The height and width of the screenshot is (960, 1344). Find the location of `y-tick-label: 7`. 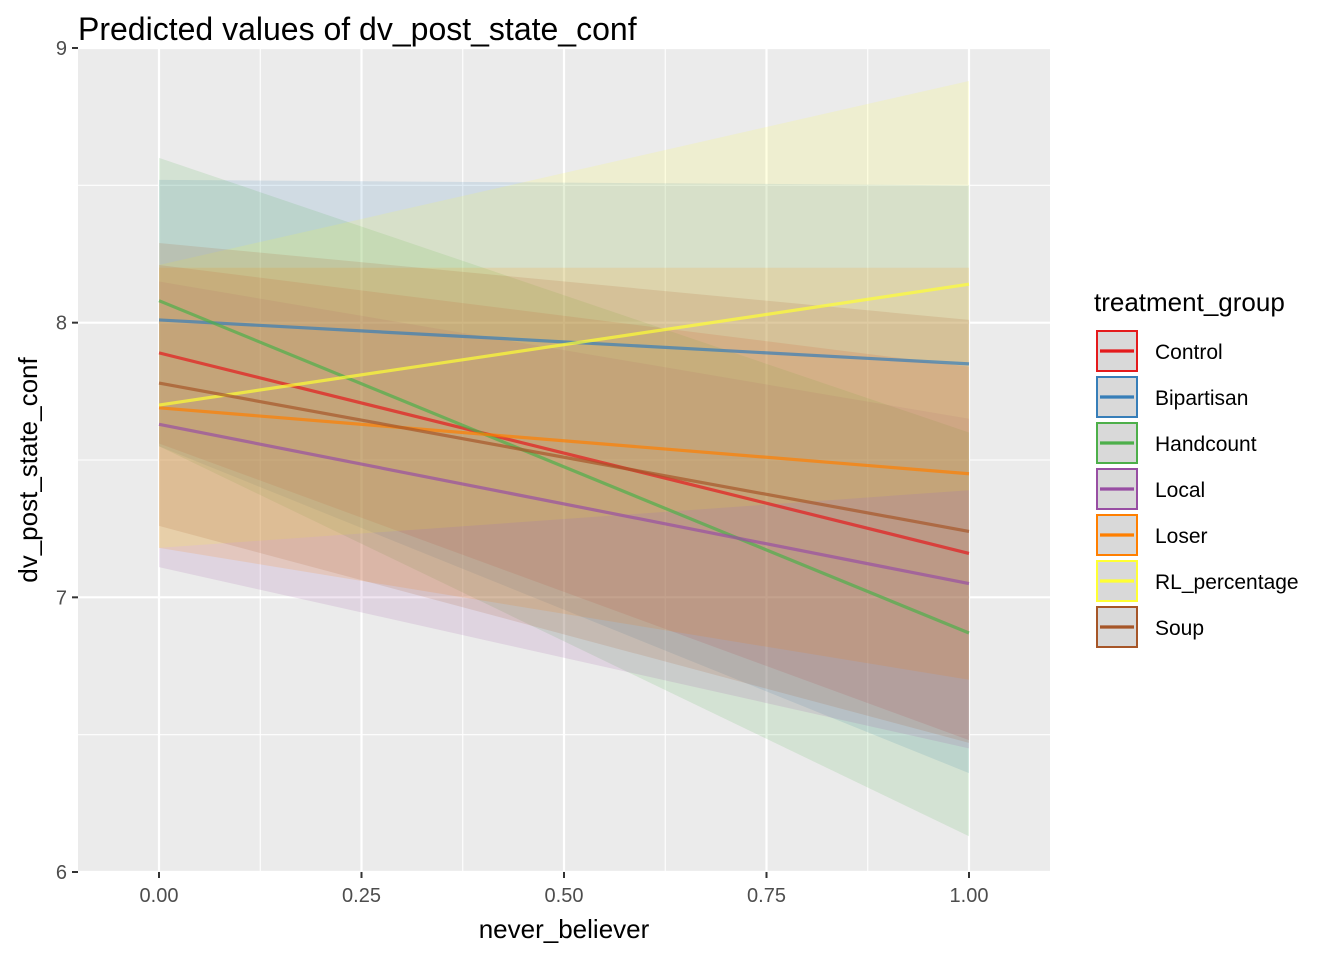

y-tick-label: 7 is located at coordinates (61, 598).